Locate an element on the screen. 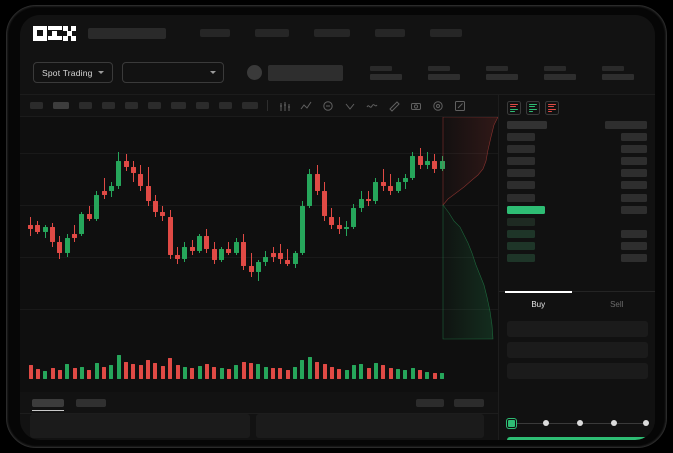 The width and height of the screenshot is (673, 453). candlestick-icon is located at coordinates (284, 106).